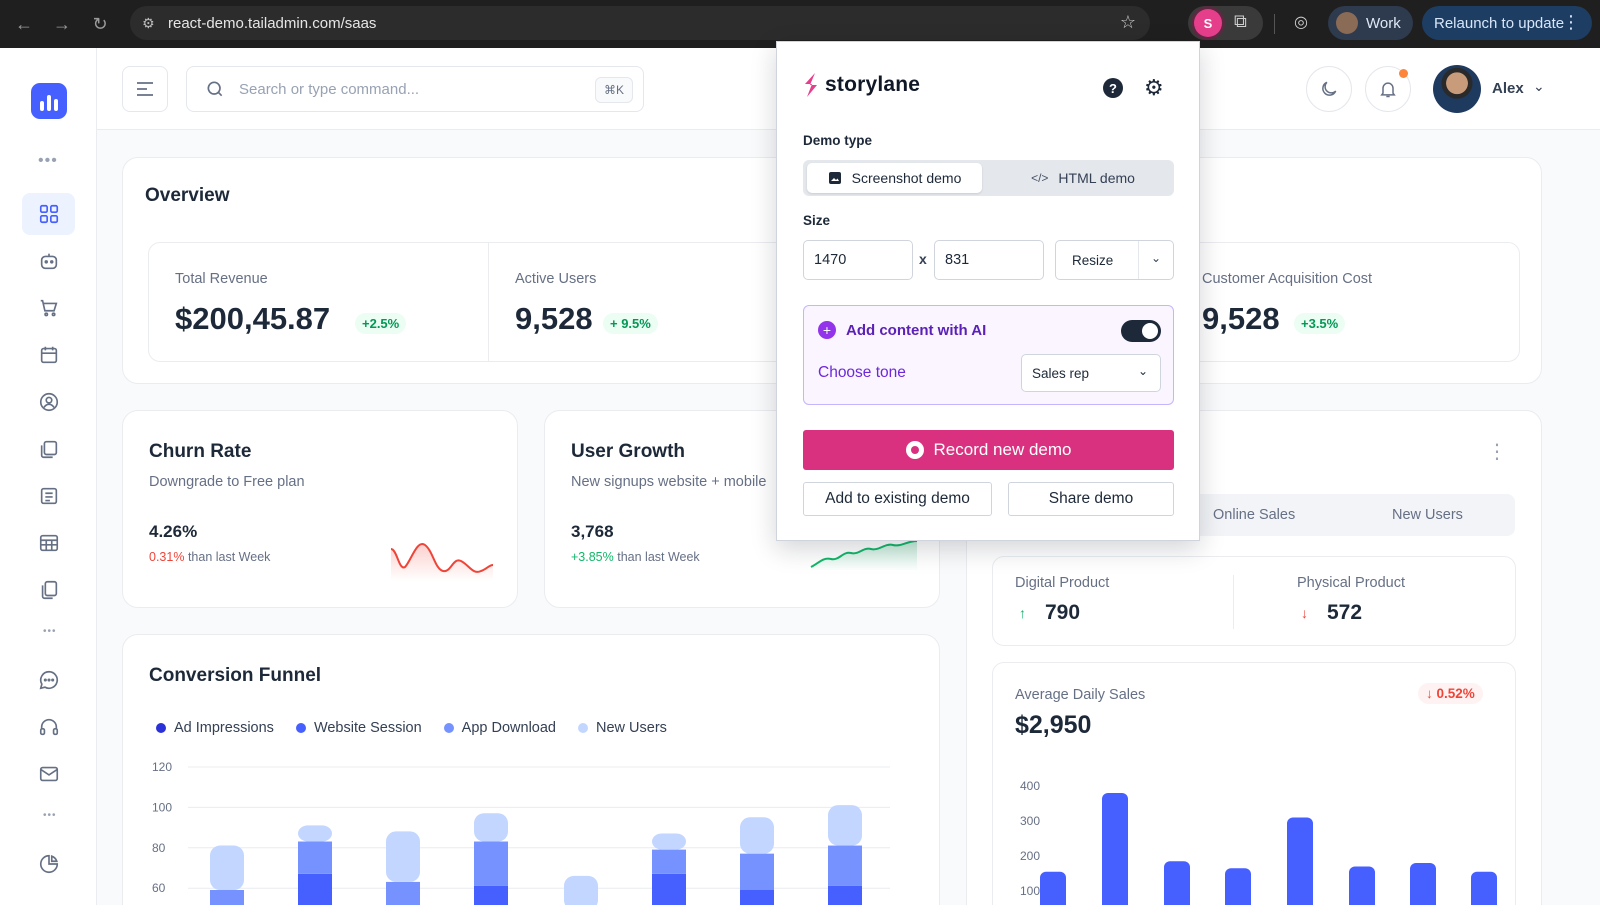 Image resolution: width=1600 pixels, height=905 pixels. I want to click on legend-label: New Users, so click(631, 728).